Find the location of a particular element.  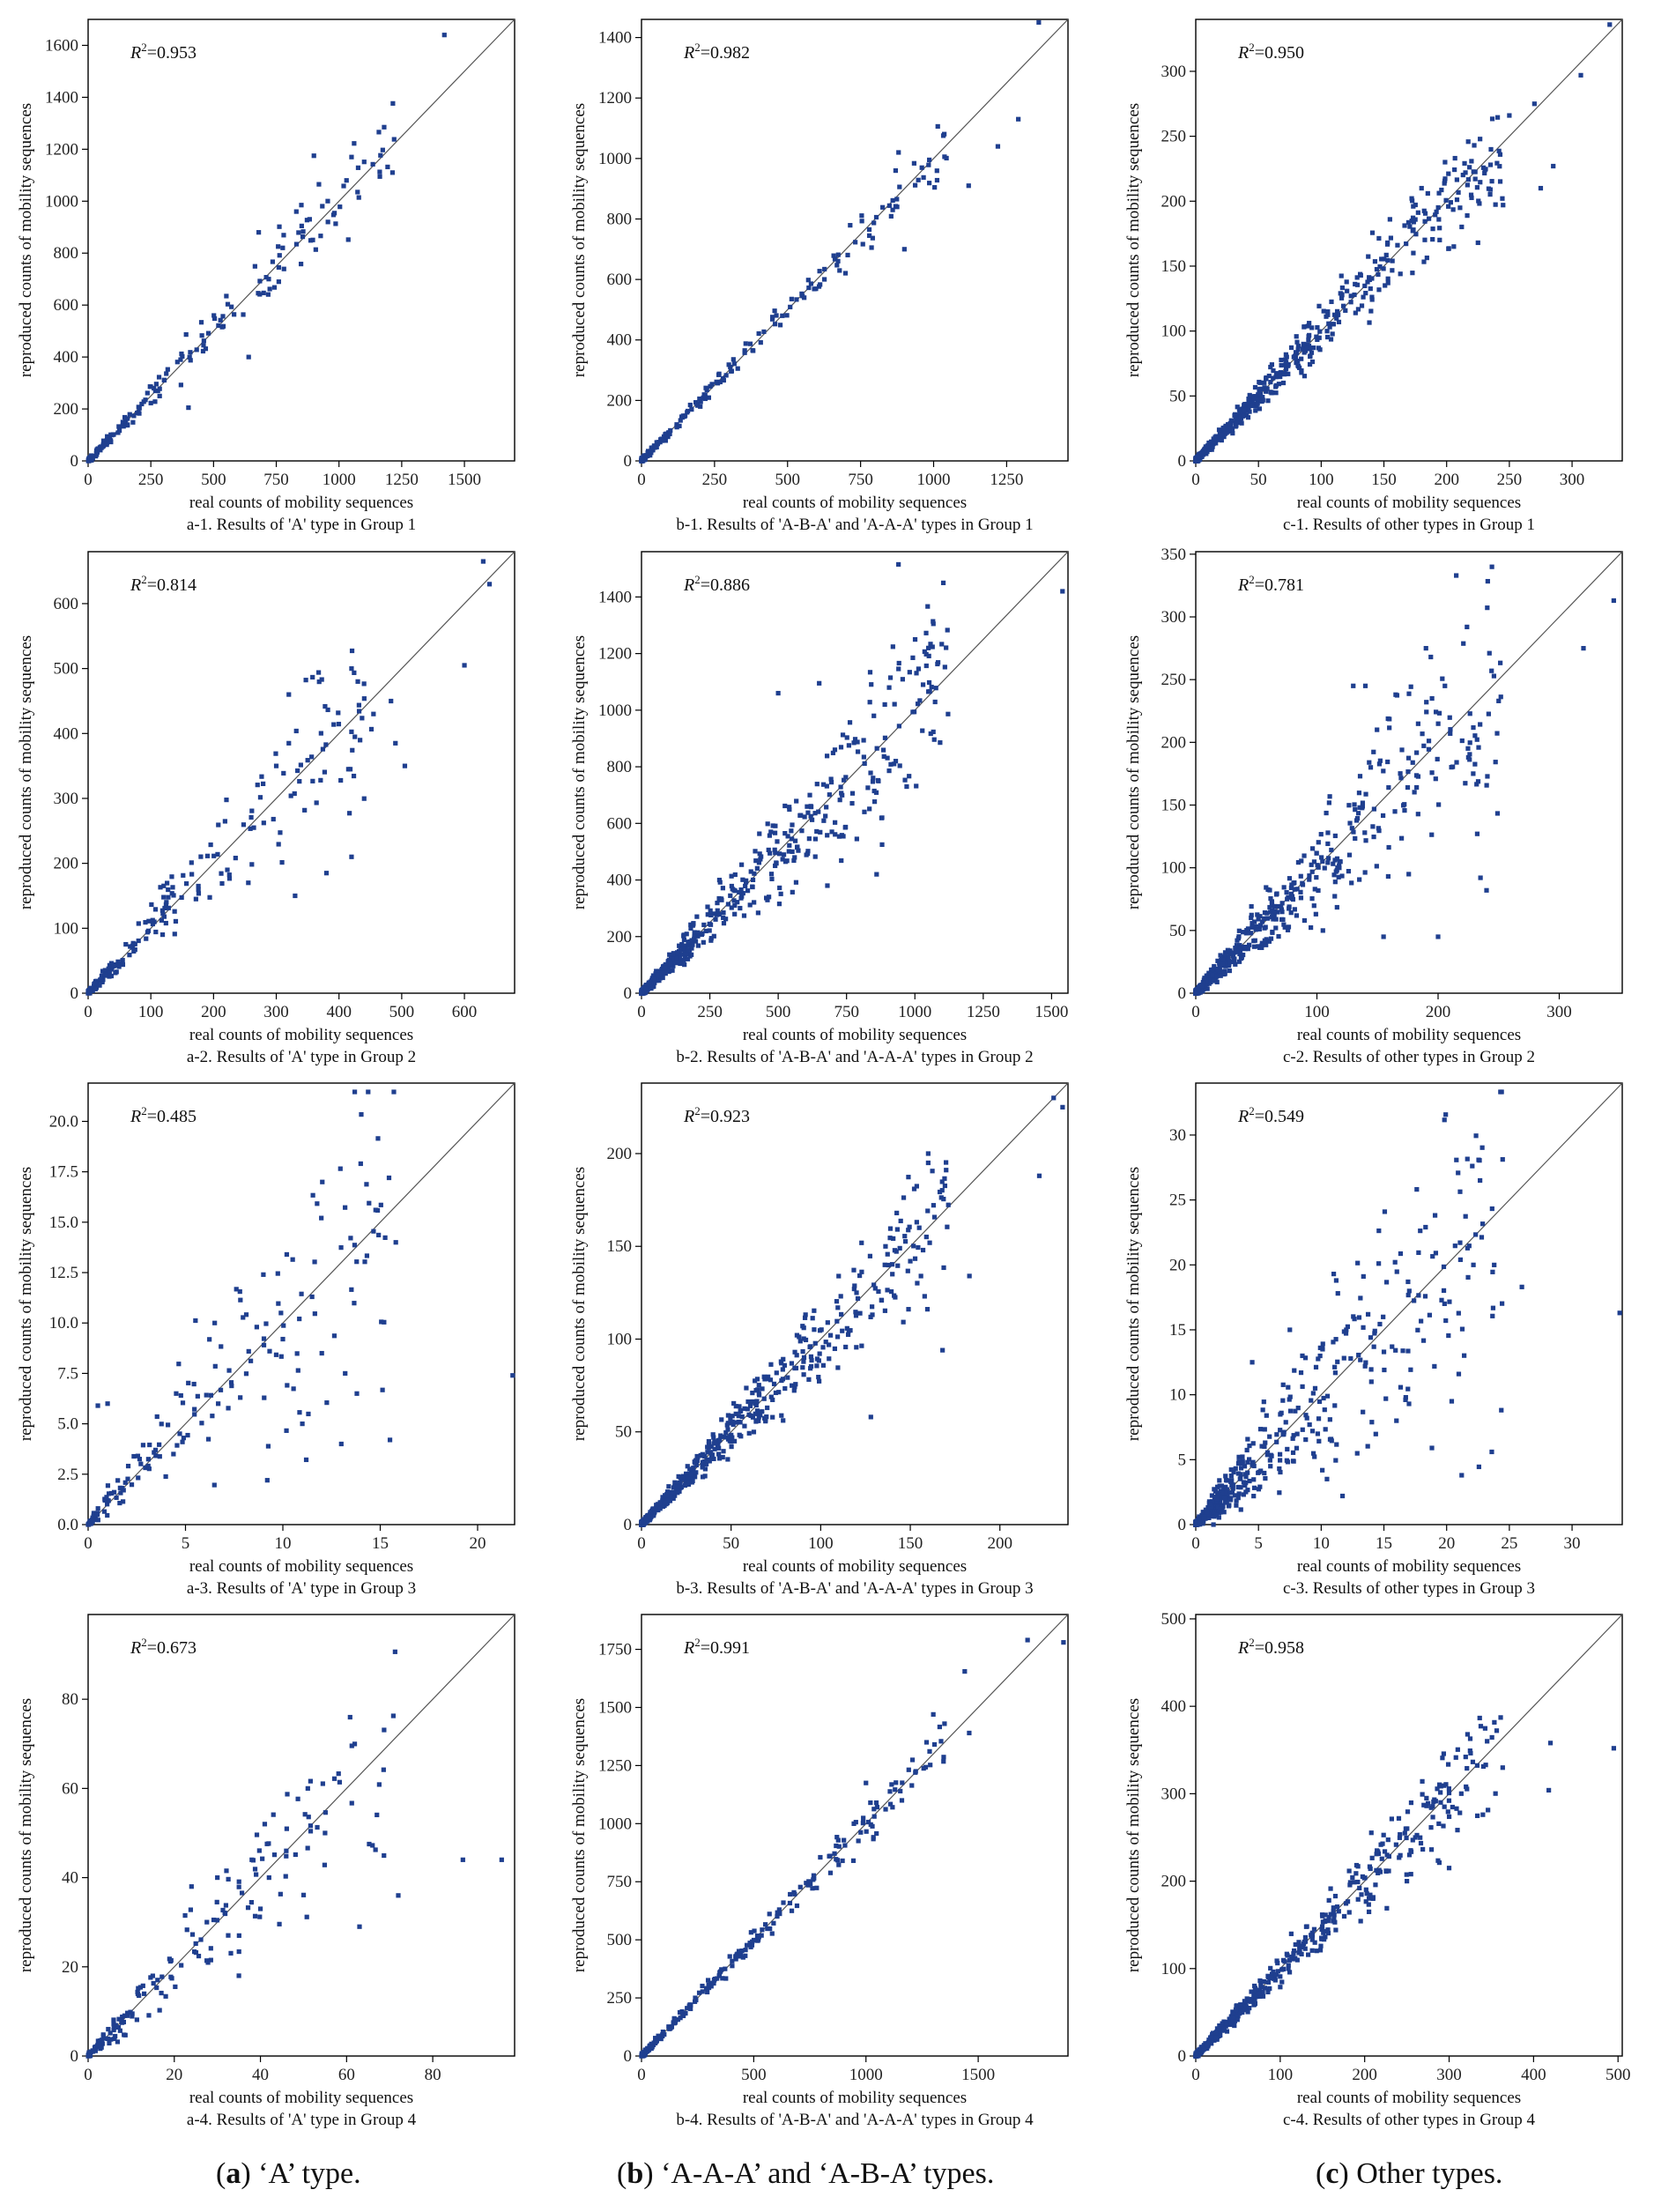

y-tick-label: 1600 is located at coordinates (62, 46).